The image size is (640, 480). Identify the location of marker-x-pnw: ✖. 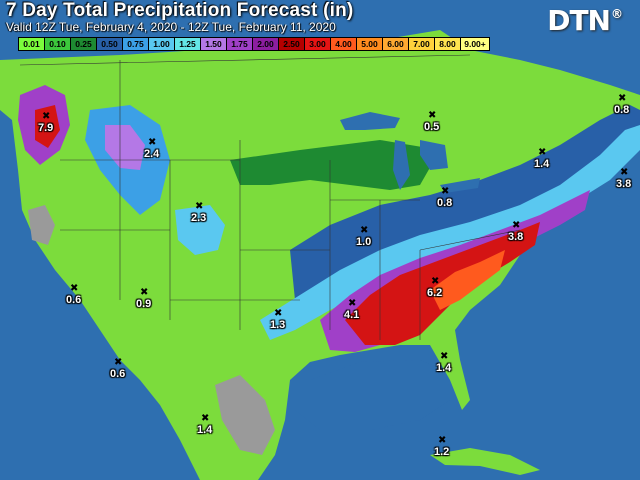
(46, 116).